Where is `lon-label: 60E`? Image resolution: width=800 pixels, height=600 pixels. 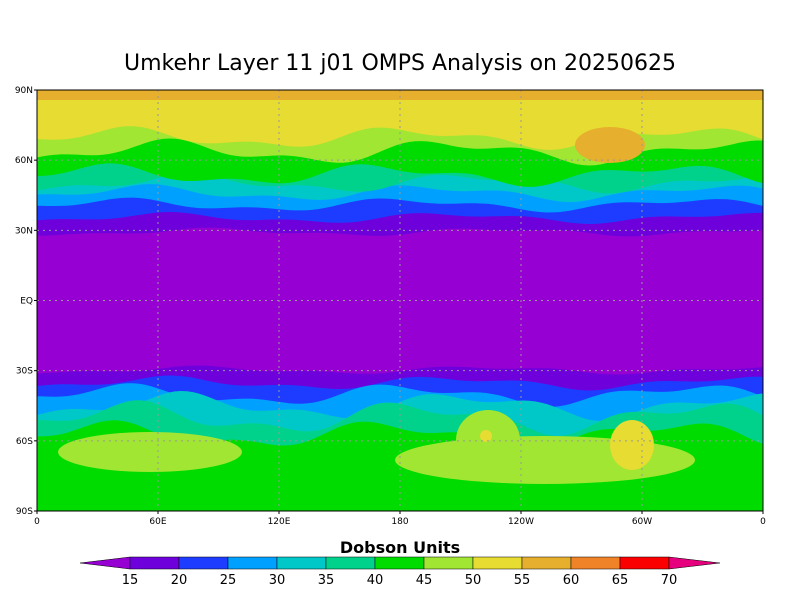
lon-label: 60E is located at coordinates (157, 522).